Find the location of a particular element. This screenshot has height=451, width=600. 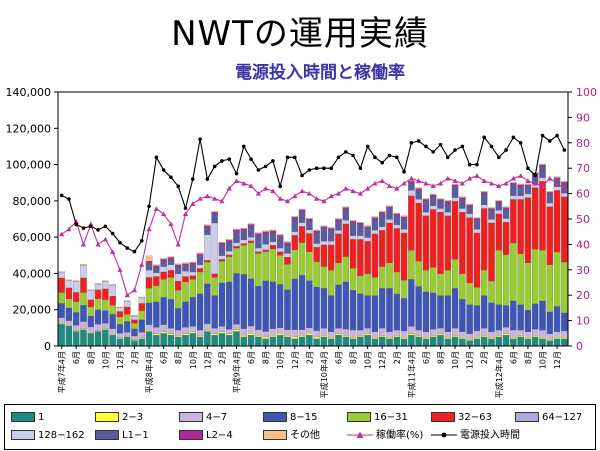

legend-label: 1 is located at coordinates (41, 417).